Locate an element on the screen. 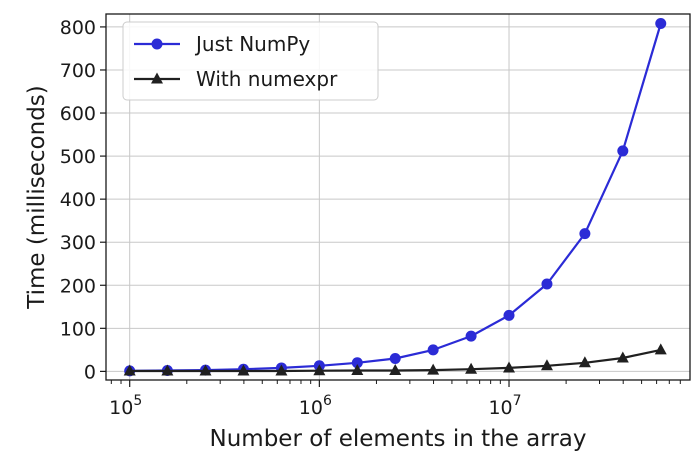 The image size is (700, 462). y-tick-label: 700 is located at coordinates (78, 71).